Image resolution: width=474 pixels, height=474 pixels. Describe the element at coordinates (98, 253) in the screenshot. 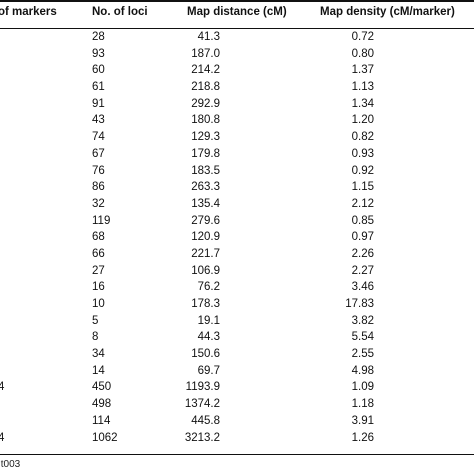

I see `cell-loci: 66` at that location.